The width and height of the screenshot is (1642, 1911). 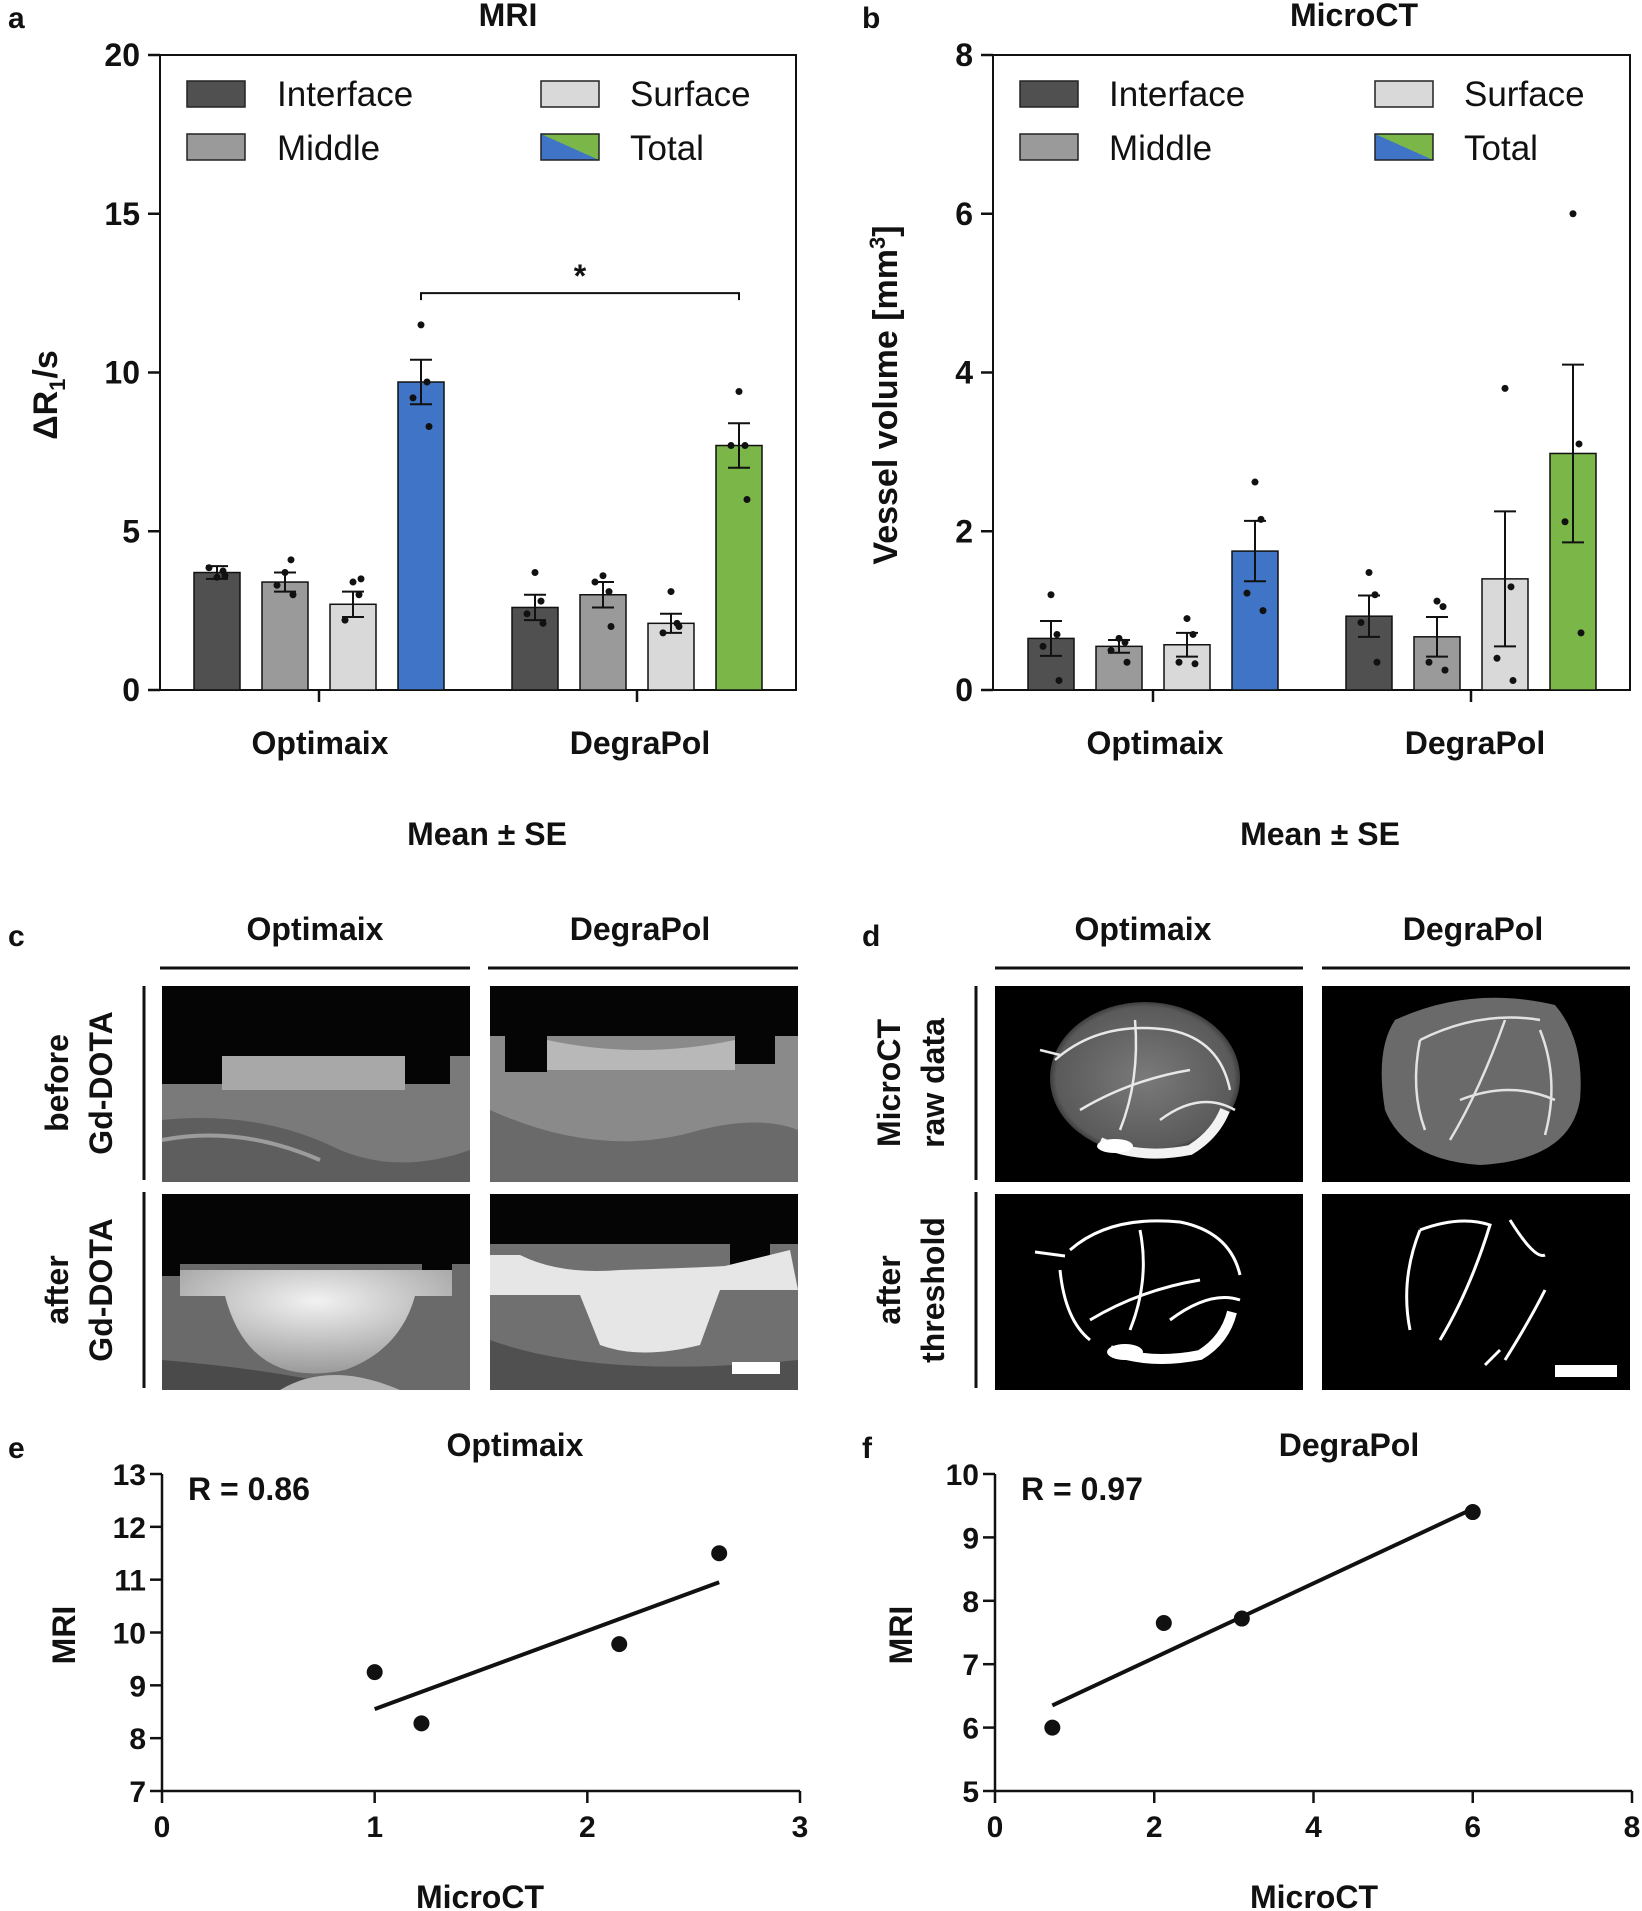 I want to click on y-tick-label: 6, so click(x=964, y=214).